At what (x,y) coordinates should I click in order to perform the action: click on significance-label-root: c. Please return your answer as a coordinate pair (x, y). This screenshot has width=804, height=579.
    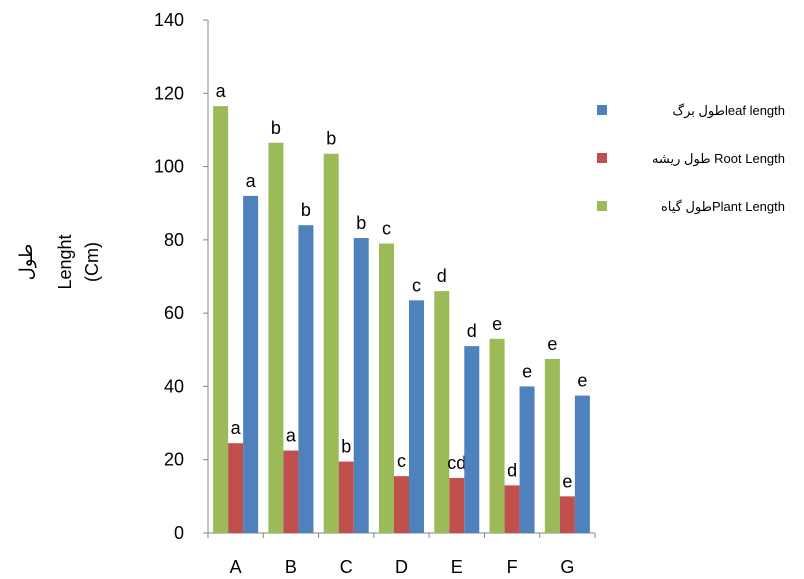
    Looking at the image, I should click on (401, 461).